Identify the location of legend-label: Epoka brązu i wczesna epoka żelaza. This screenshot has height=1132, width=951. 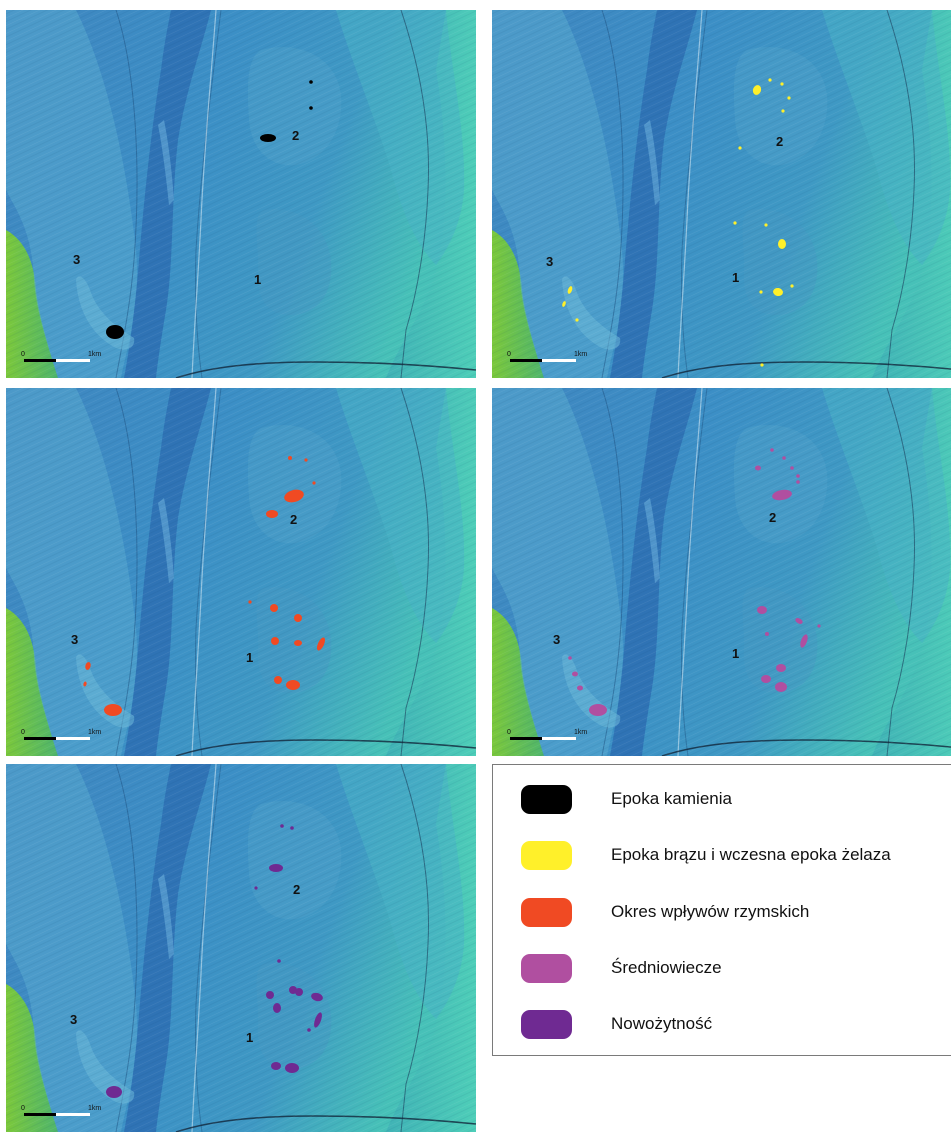
(751, 854).